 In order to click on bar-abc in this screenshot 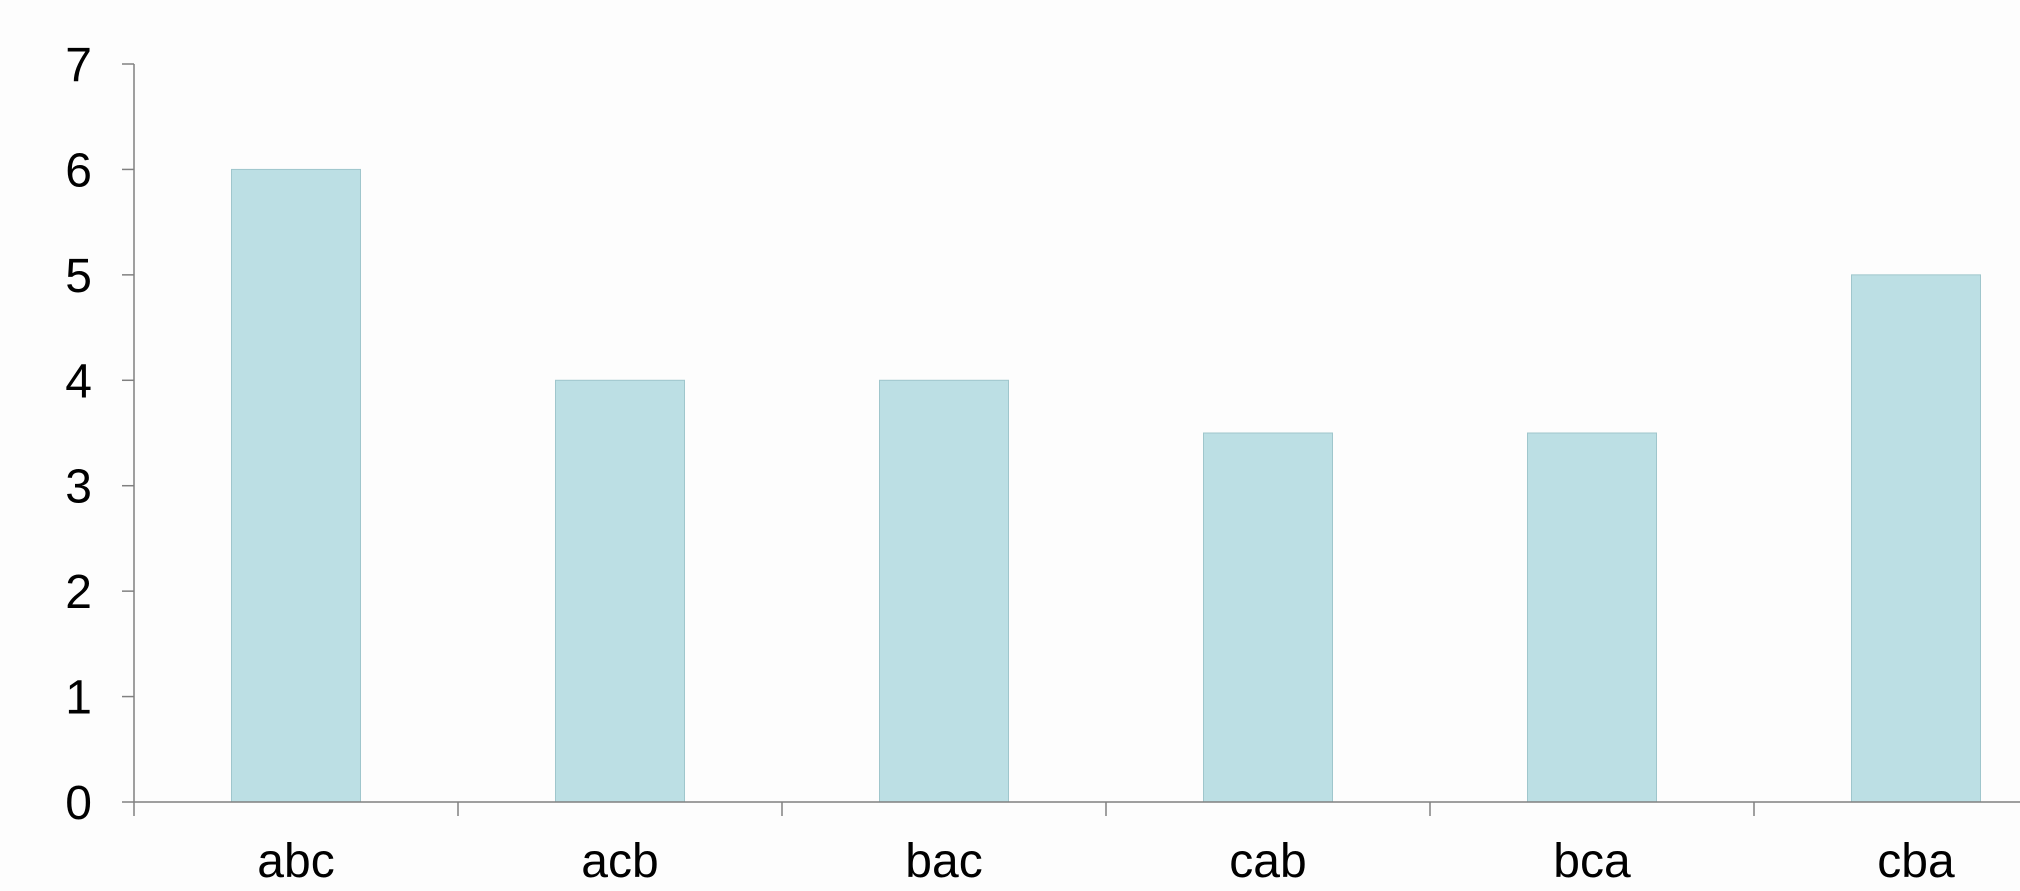, I will do `click(296, 485)`.